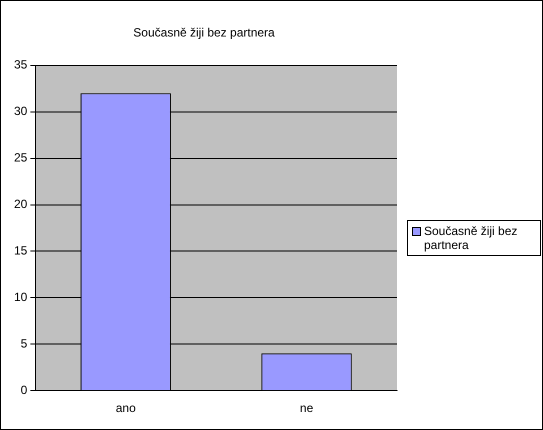 This screenshot has height=430, width=543. I want to click on y-tick-label: 35, so click(21, 65).